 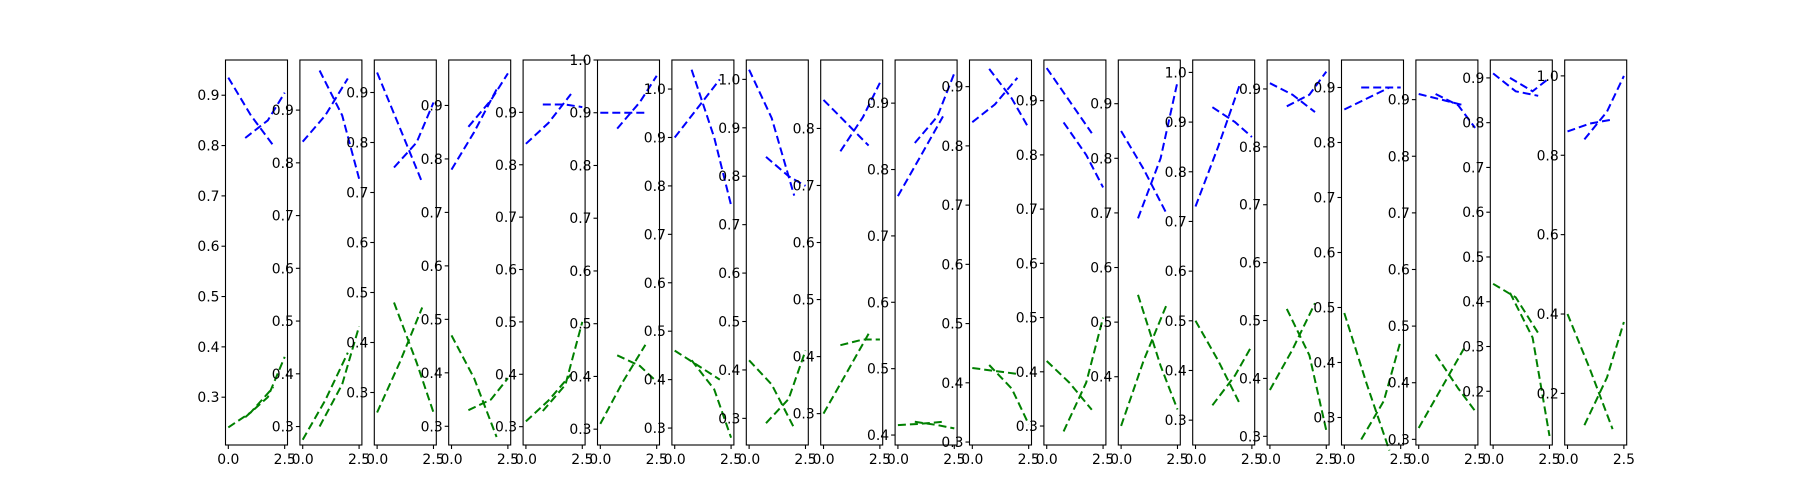 What do you see at coordinates (1139, 263) in the screenshot?
I see `subplot-13: 0.40.50.60.70.80.90.0 2.5` at bounding box center [1139, 263].